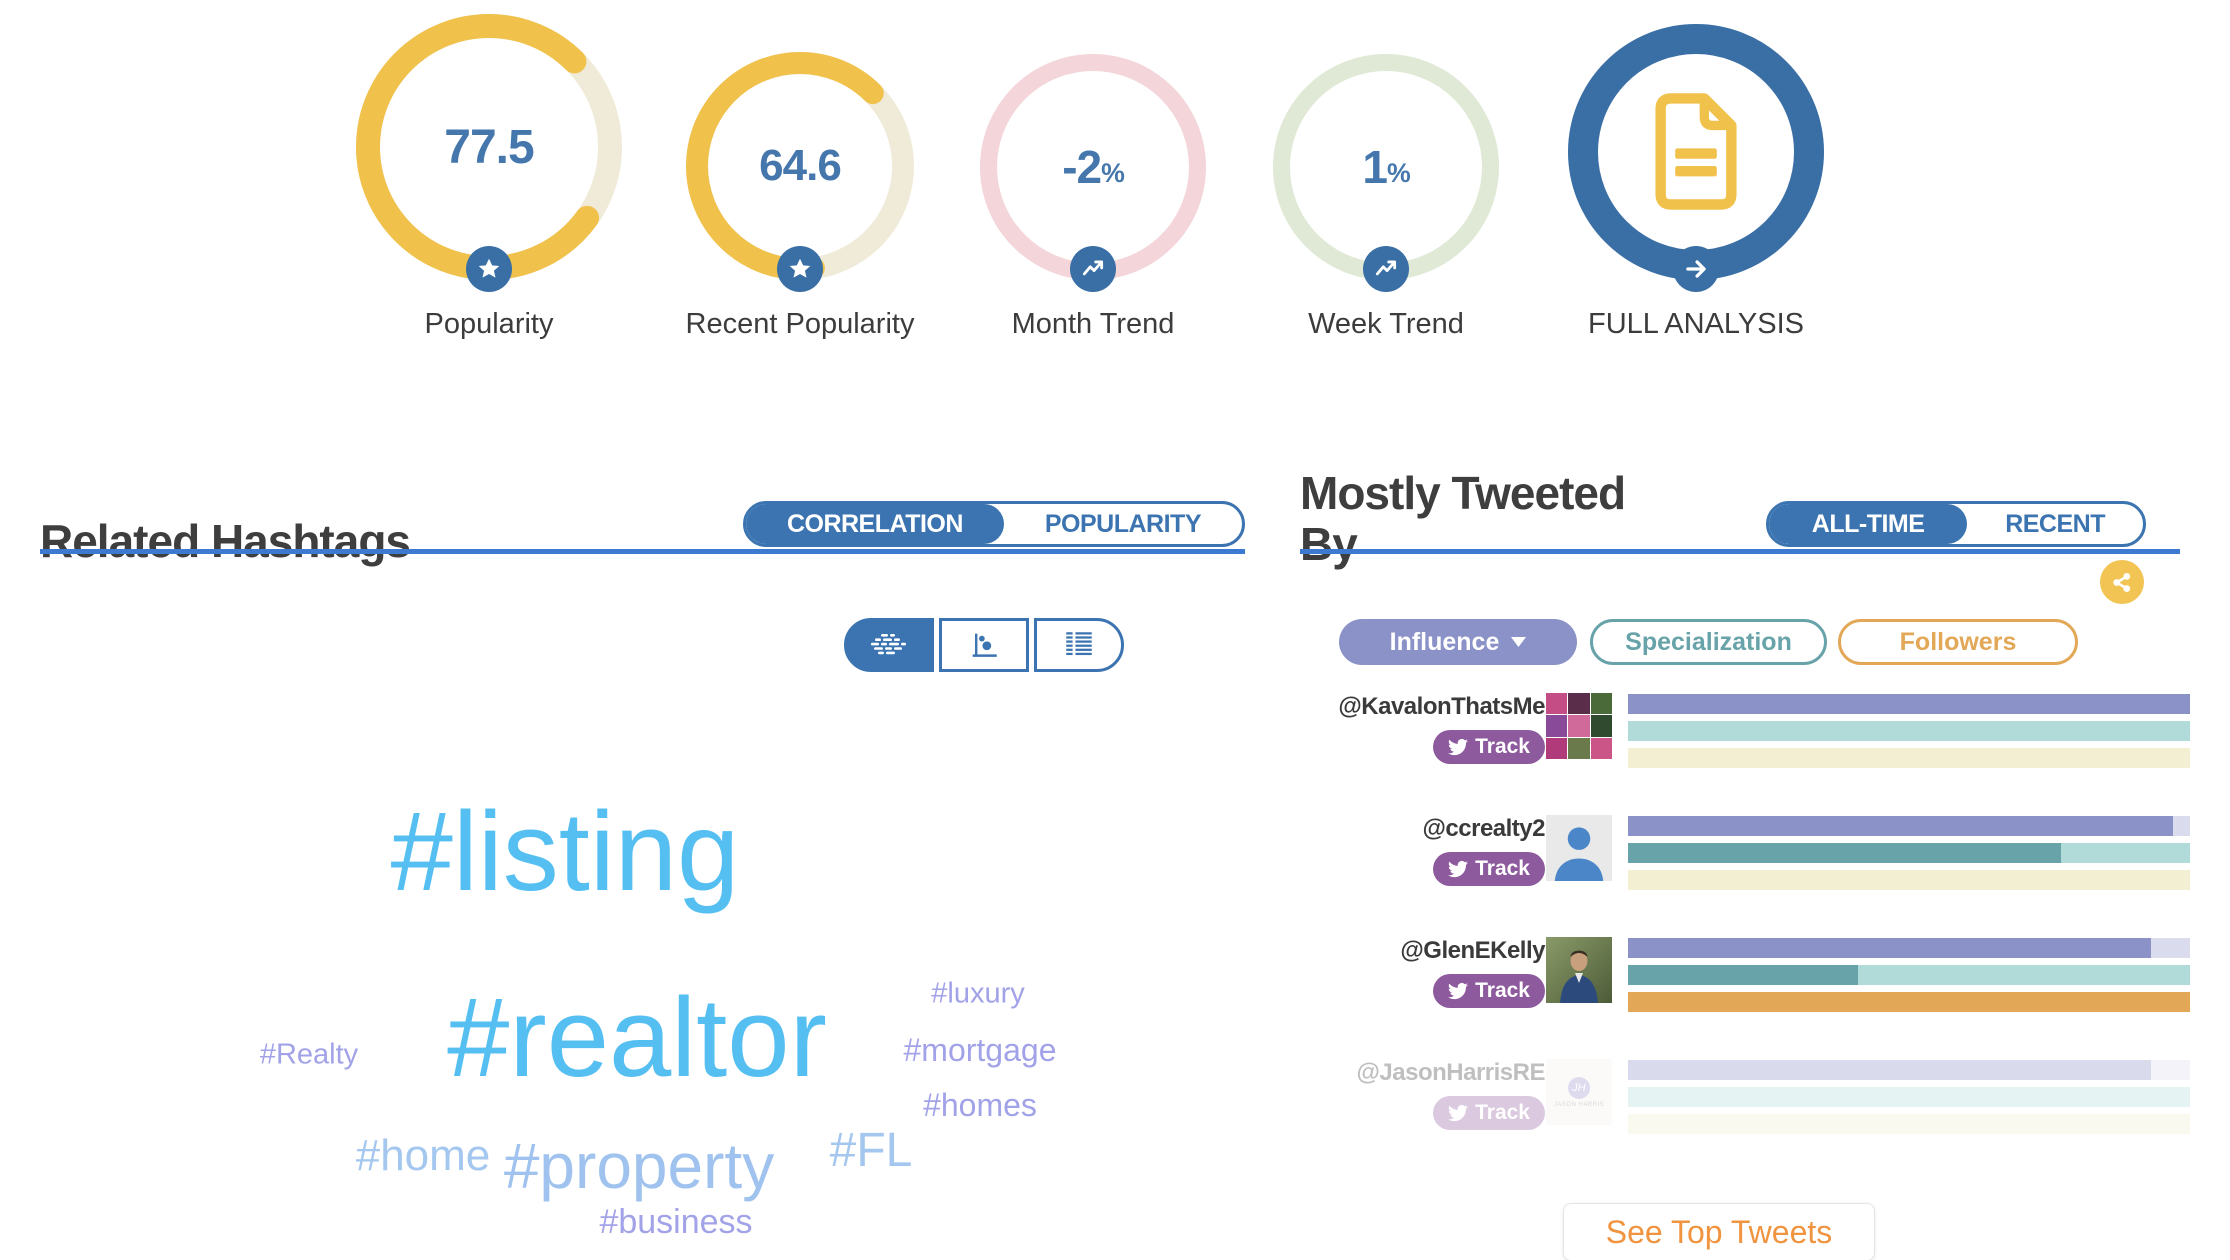 This screenshot has width=2230, height=1260. I want to click on gauge-full-analysis: FULL ANALYSIS, so click(1696, 182).